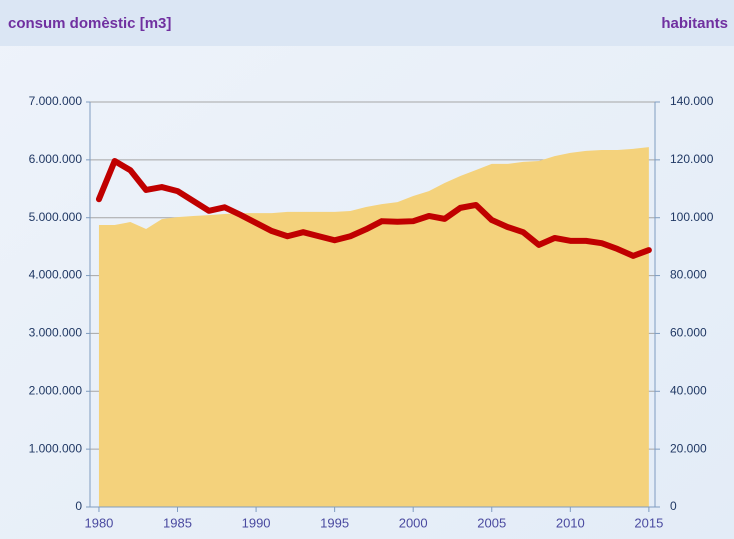 The image size is (734, 539). What do you see at coordinates (78, 506) in the screenshot?
I see `y-tick-label: 0` at bounding box center [78, 506].